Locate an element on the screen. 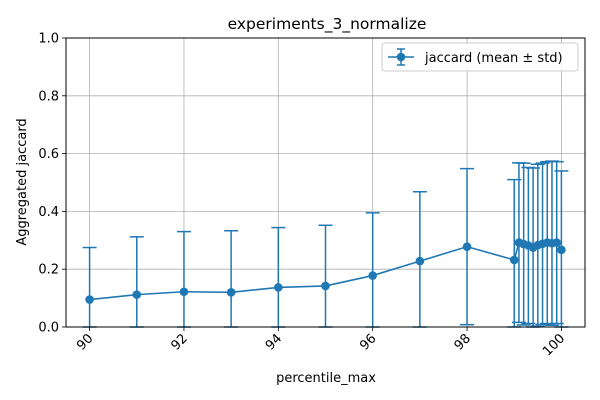 The width and height of the screenshot is (600, 400). y-tick-label: 0.6 is located at coordinates (48, 154).